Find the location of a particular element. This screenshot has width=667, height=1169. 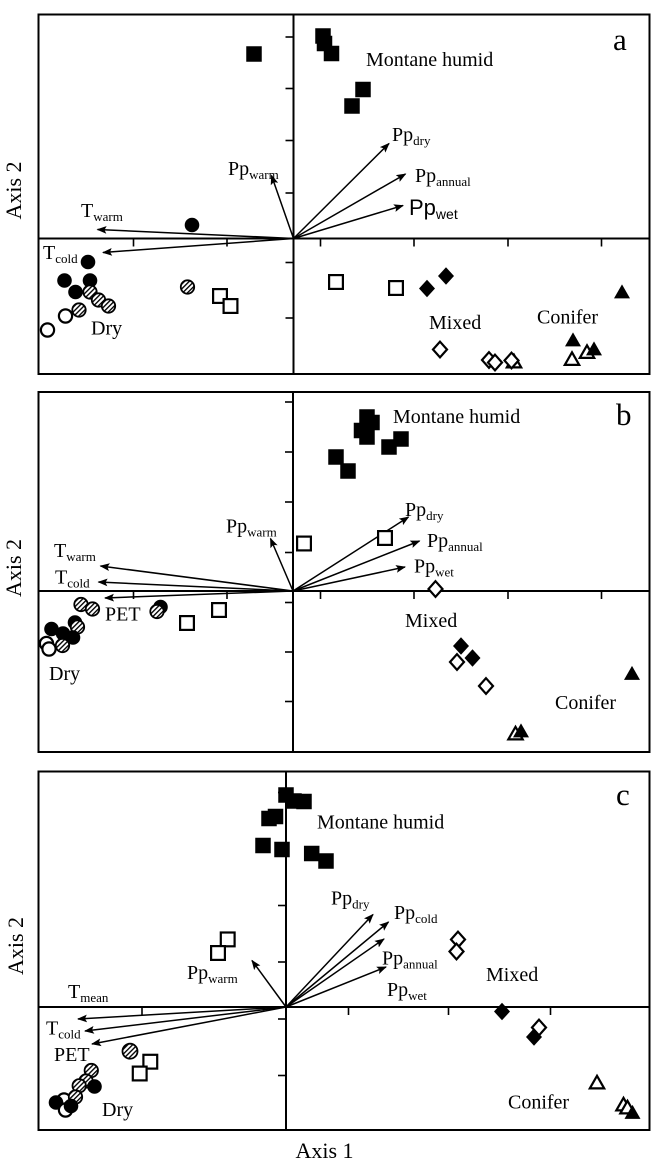

svg-text: c is located at coordinates (623, 794).